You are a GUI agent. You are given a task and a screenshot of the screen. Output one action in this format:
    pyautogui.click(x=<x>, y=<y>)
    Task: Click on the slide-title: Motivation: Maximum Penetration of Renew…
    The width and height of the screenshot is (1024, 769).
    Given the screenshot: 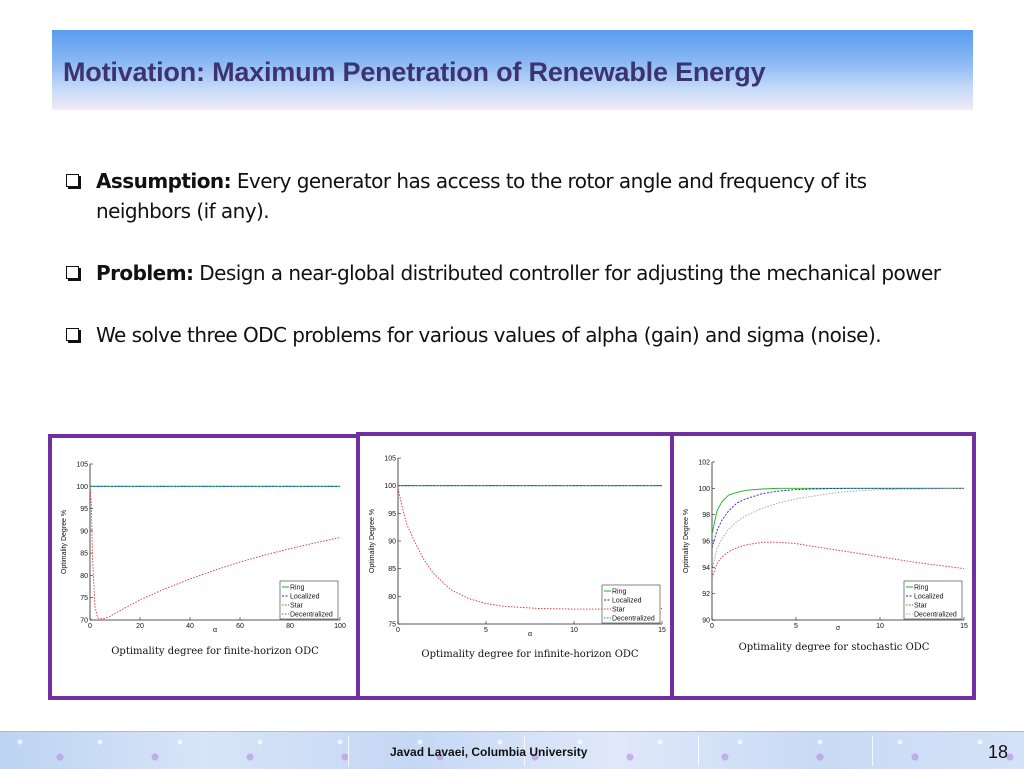 What is the action you would take?
    pyautogui.click(x=414, y=72)
    